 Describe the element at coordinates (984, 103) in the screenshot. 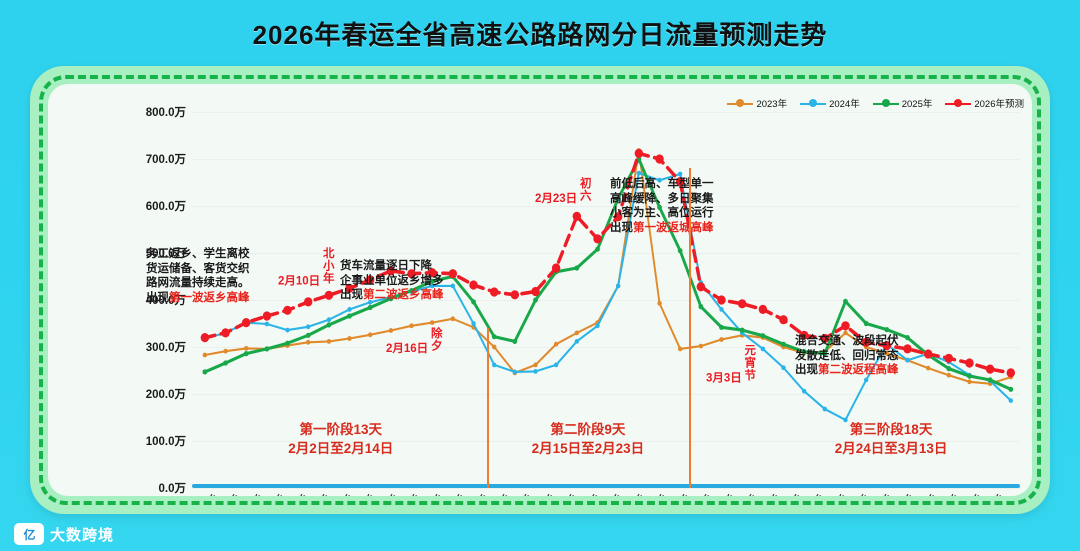

I see `legend-item: 2026年预测` at that location.